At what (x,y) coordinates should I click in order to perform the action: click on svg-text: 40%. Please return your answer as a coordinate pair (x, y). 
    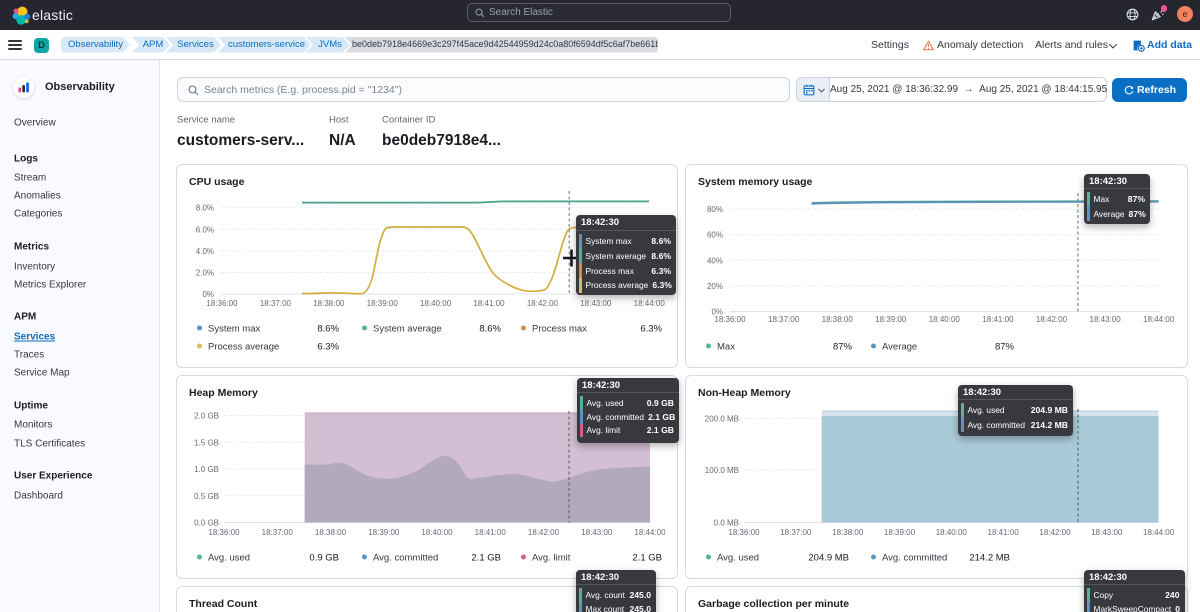
    Looking at the image, I should click on (715, 260).